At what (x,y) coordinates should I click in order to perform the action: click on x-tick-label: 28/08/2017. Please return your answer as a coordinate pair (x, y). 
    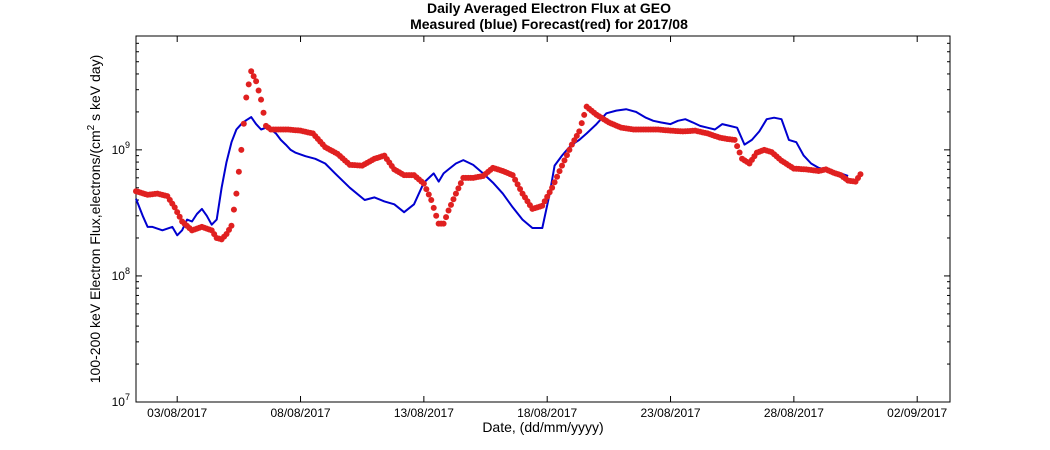
    Looking at the image, I should click on (794, 413).